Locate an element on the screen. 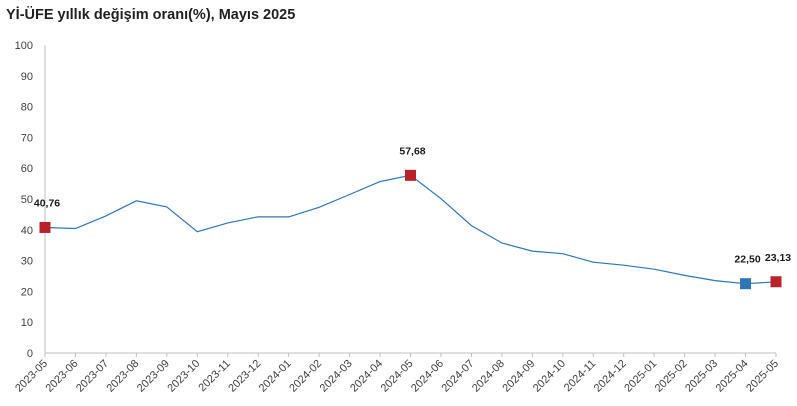  x-tick-label: 2024-12 is located at coordinates (610, 376).